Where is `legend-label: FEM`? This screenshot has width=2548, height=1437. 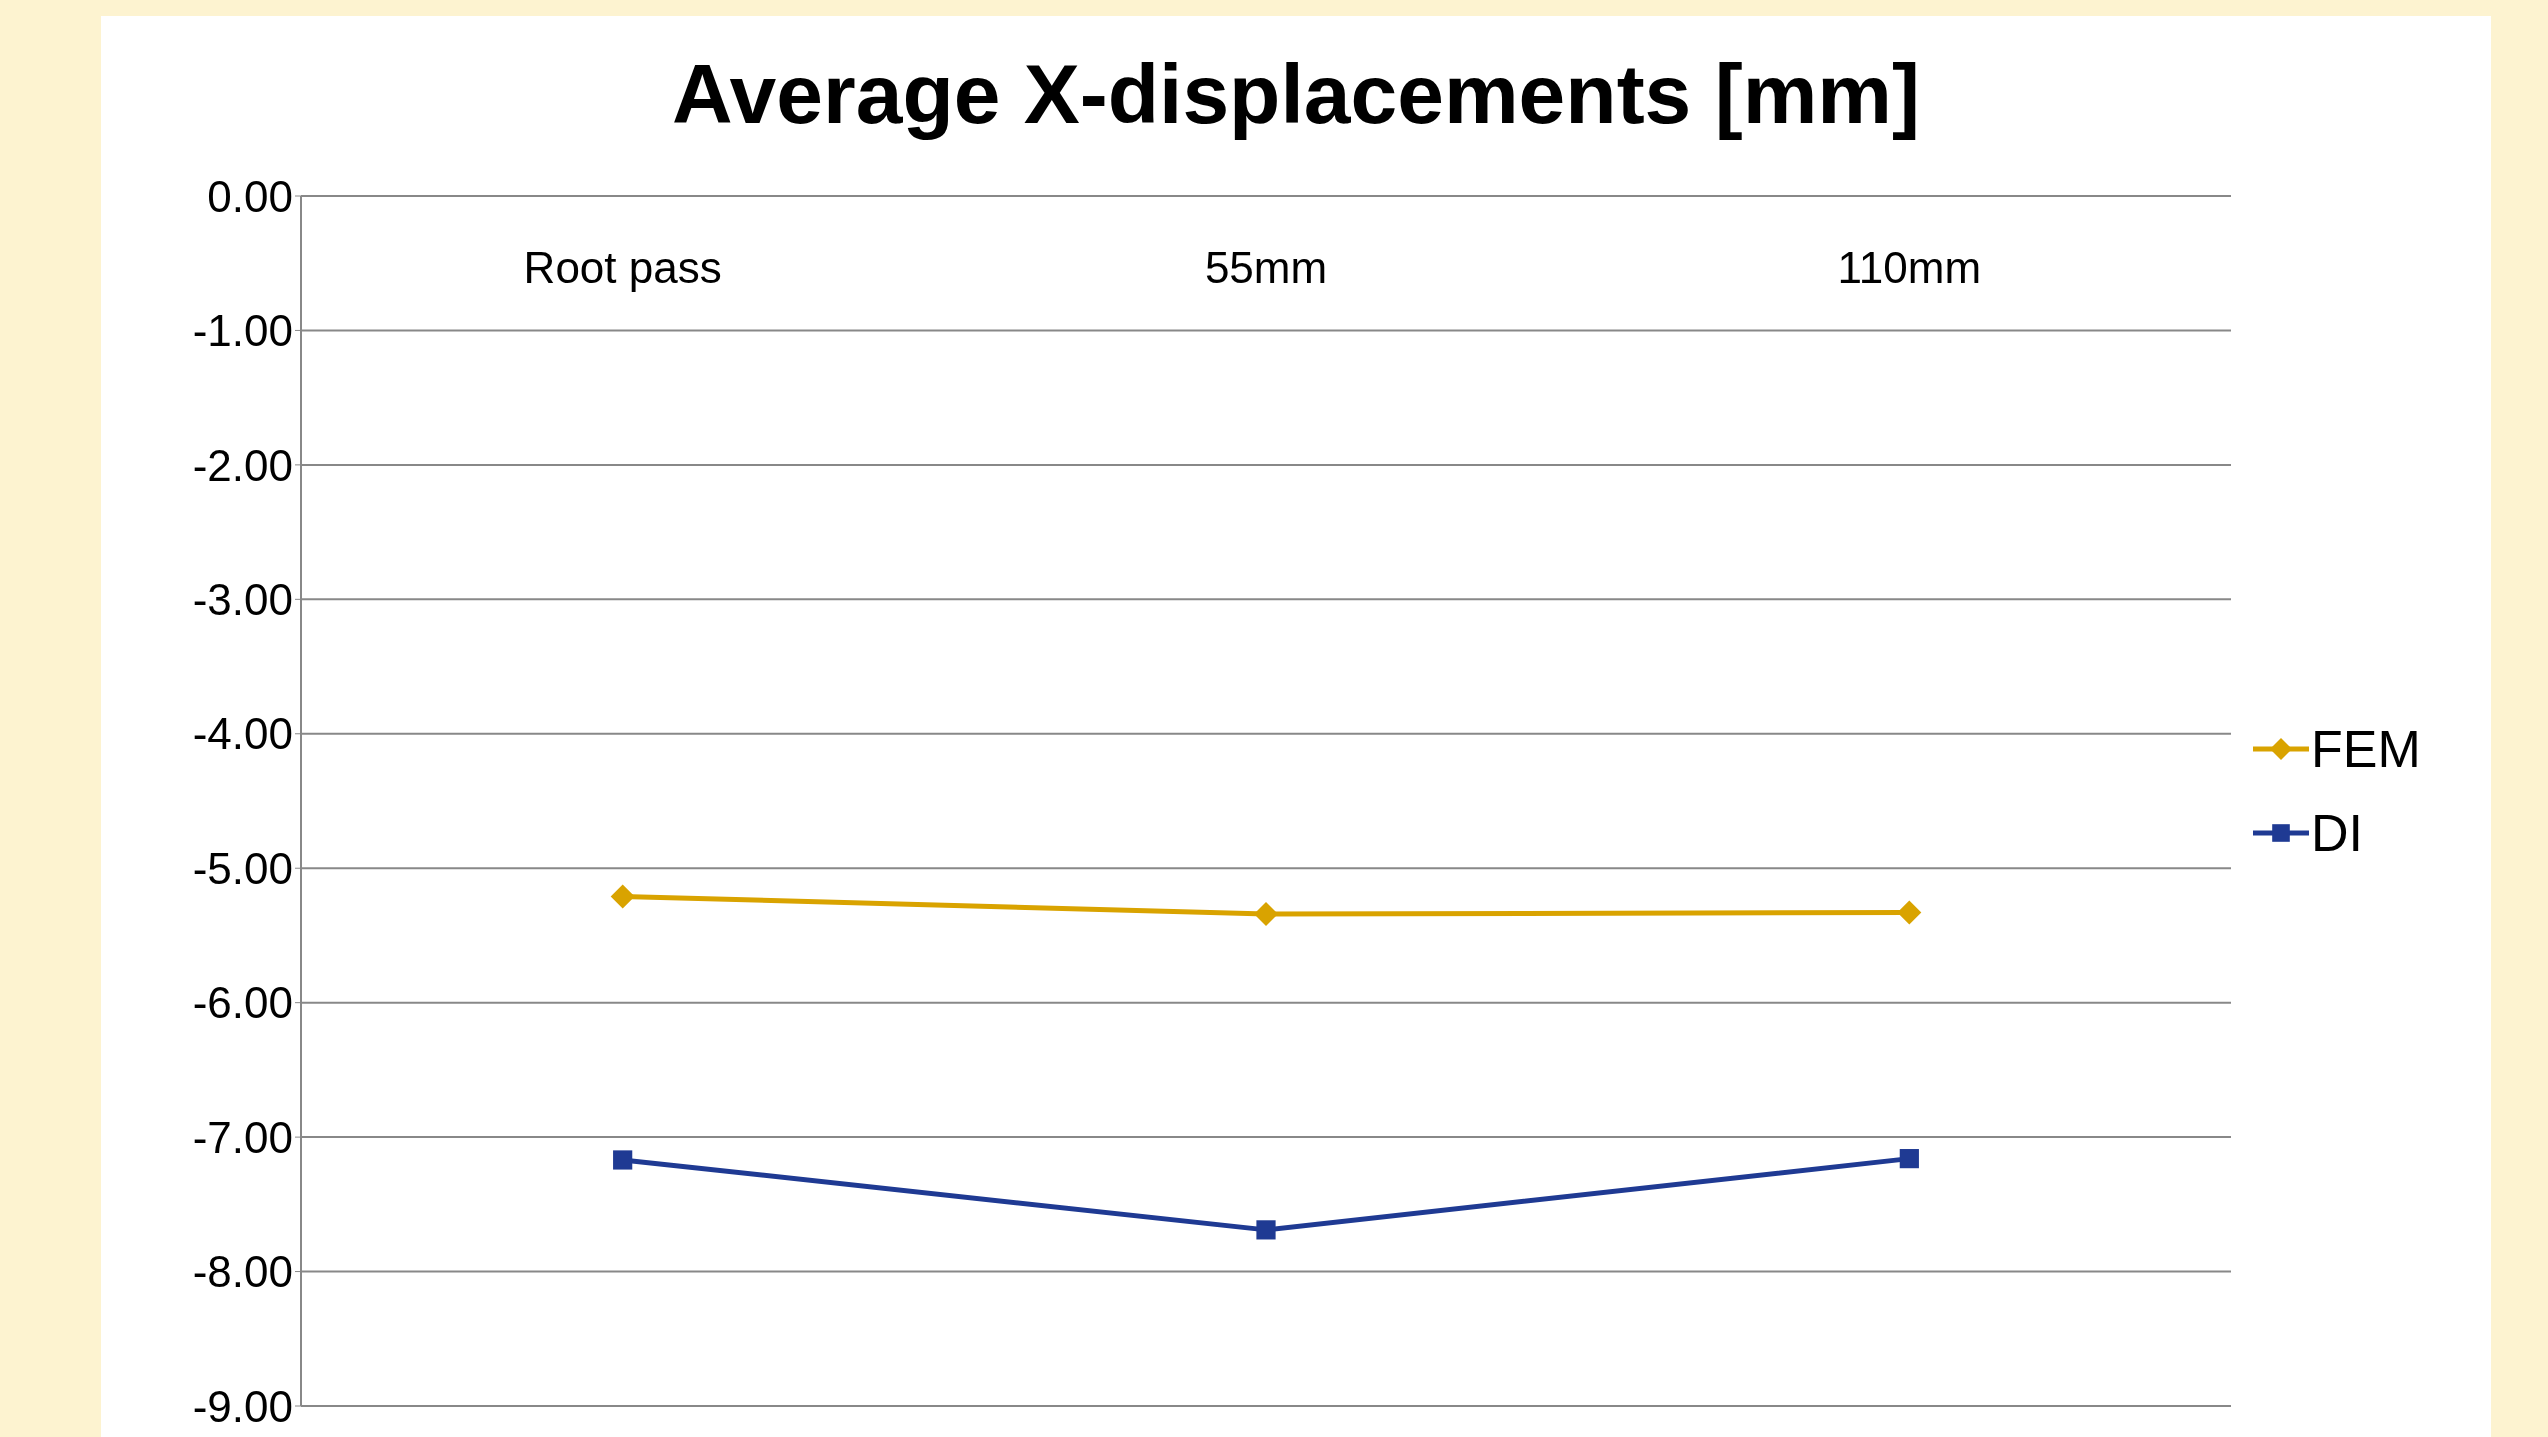 legend-label: FEM is located at coordinates (2366, 749).